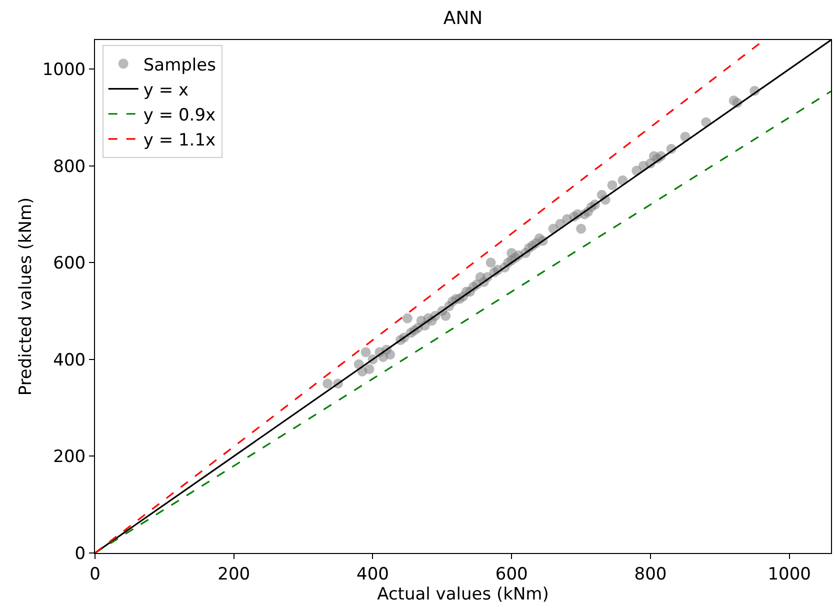 This screenshot has width=835, height=610. I want to click on x-tick-label: 600, so click(511, 574).